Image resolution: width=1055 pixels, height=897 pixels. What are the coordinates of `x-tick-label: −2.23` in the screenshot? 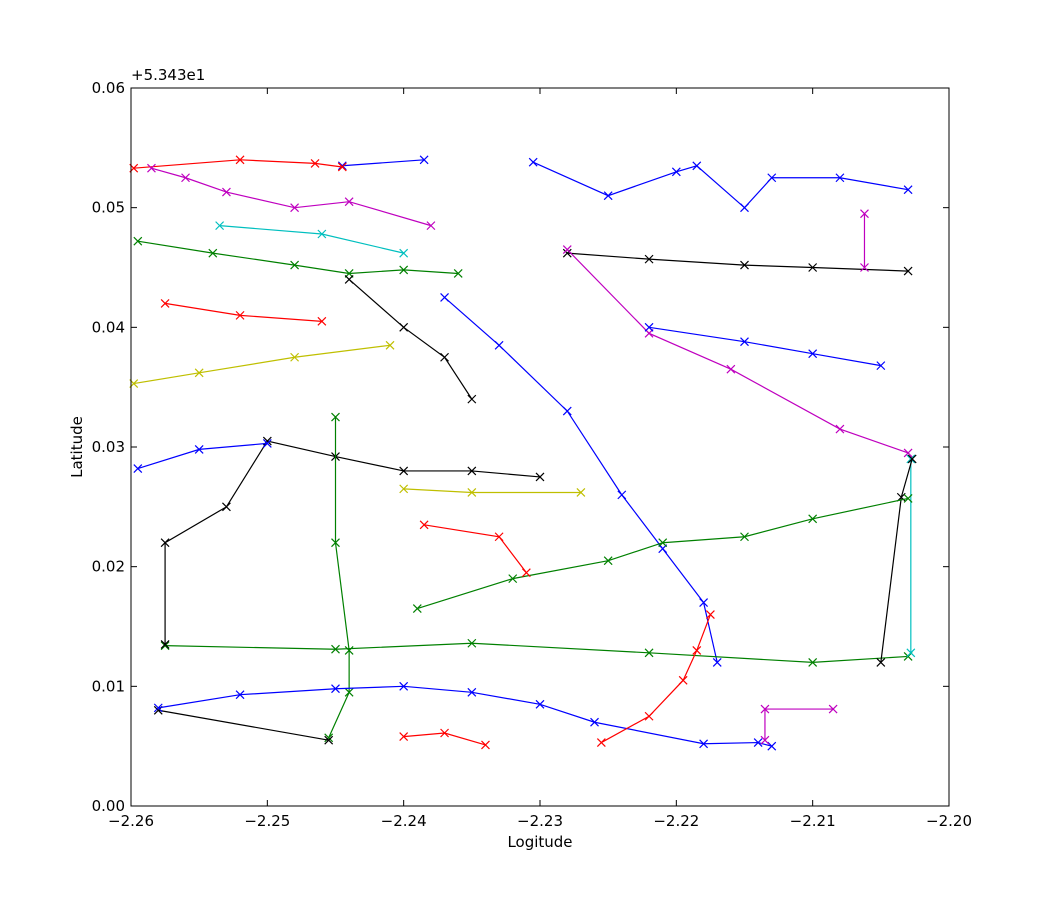 It's located at (540, 821).